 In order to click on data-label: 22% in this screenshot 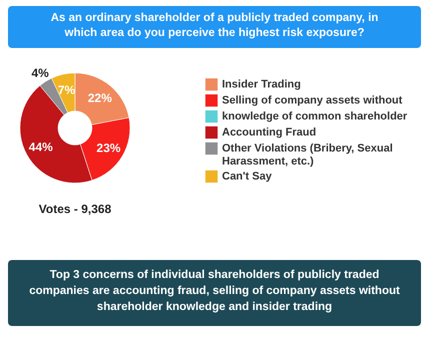, I will do `click(100, 97)`.